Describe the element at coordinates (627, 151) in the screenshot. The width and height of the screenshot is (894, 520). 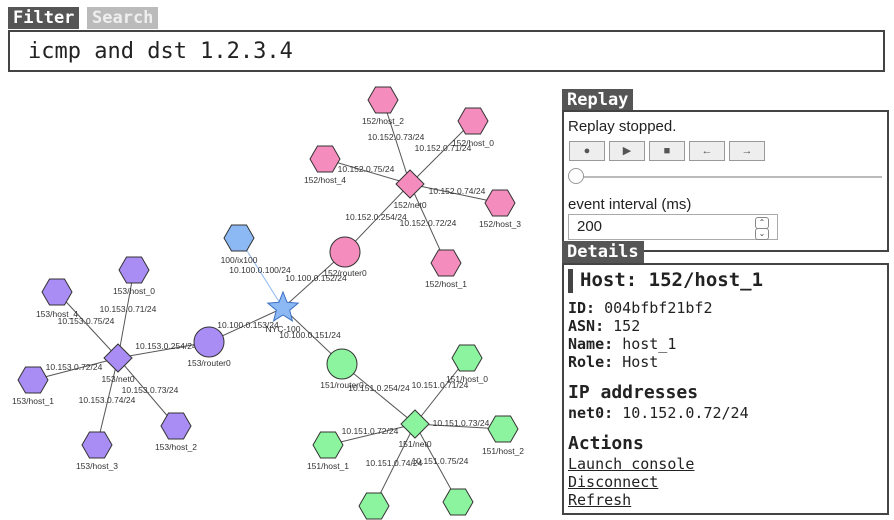
I see `play-button: ▶` at that location.